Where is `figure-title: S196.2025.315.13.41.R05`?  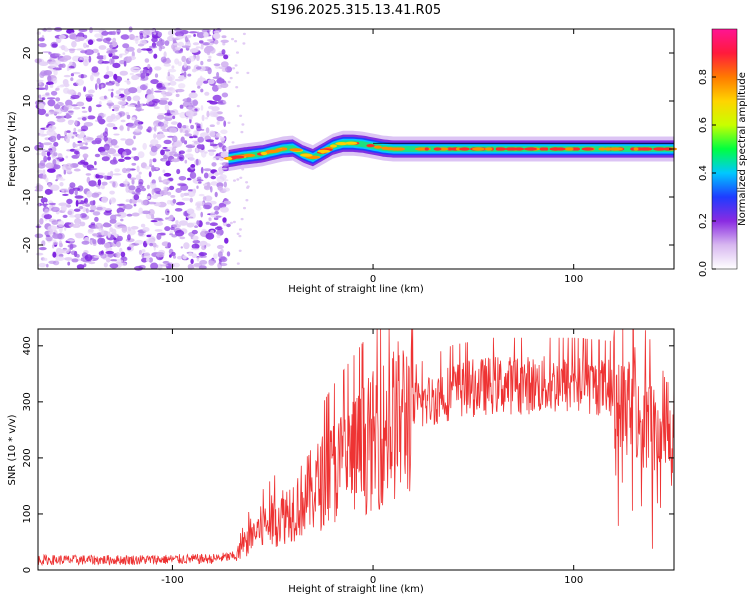
figure-title: S196.2025.315.13.41.R05 is located at coordinates (356, 10).